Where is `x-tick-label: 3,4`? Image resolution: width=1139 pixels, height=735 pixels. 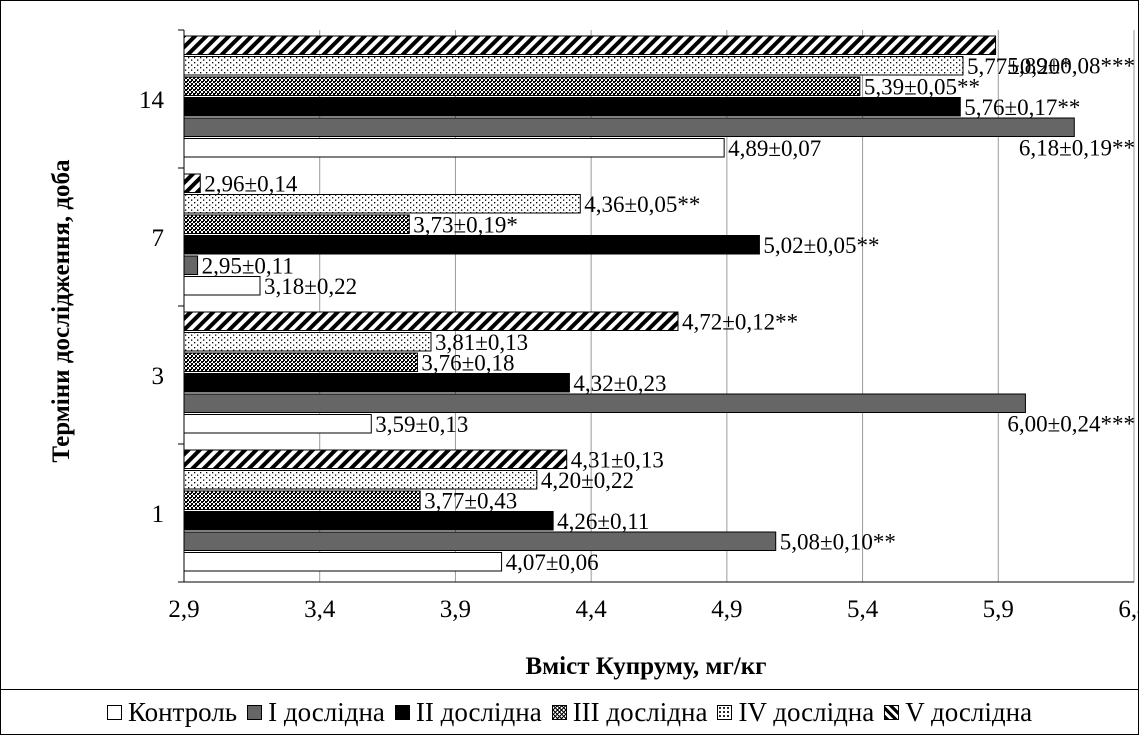 x-tick-label: 3,4 is located at coordinates (320, 609).